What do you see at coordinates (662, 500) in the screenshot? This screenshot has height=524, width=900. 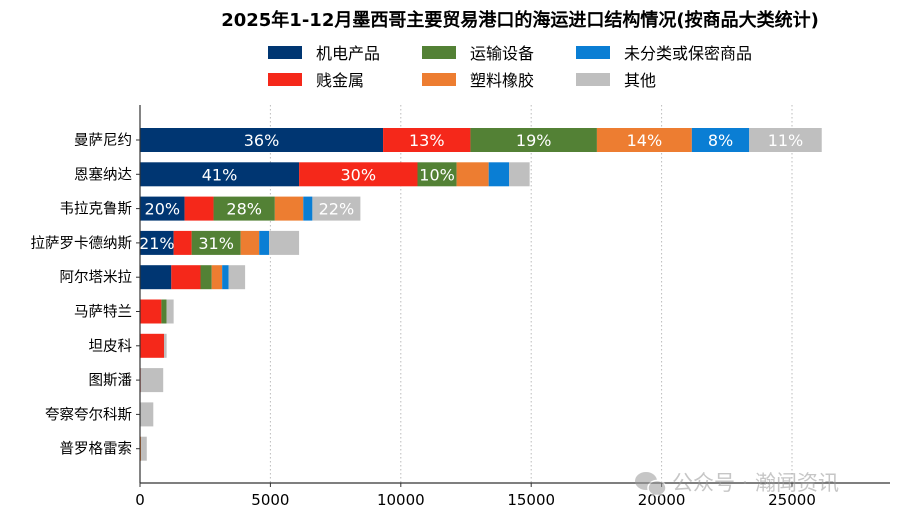 I see `x-tick-label: 20000` at bounding box center [662, 500].